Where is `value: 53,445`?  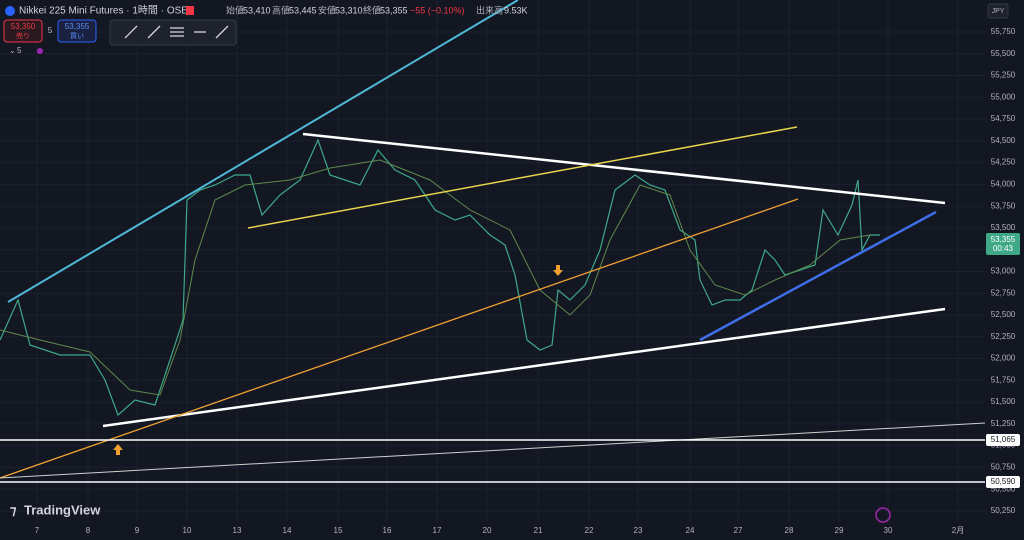 value: 53,445 is located at coordinates (303, 10).